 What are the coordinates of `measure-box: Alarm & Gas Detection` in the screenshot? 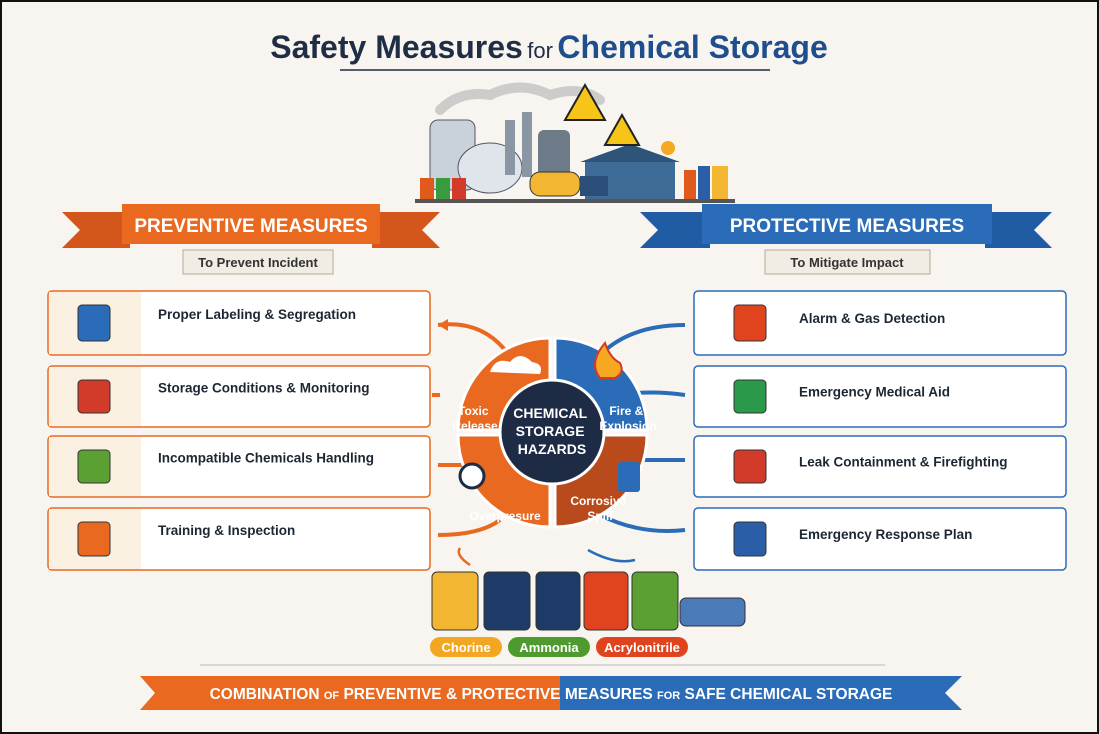 It's located at (880, 323).